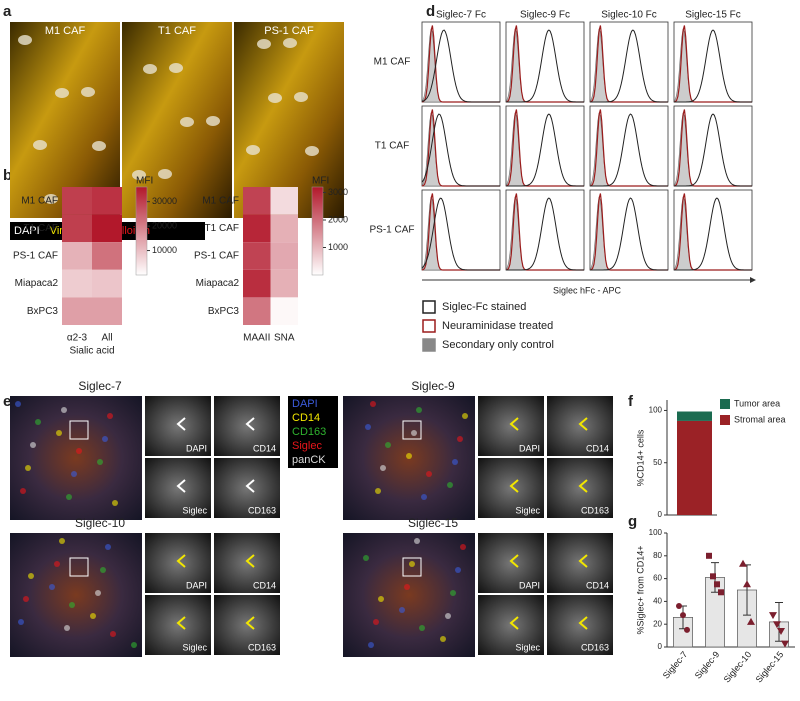 This screenshot has width=800, height=701. I want to click on roi-box, so click(79, 430).